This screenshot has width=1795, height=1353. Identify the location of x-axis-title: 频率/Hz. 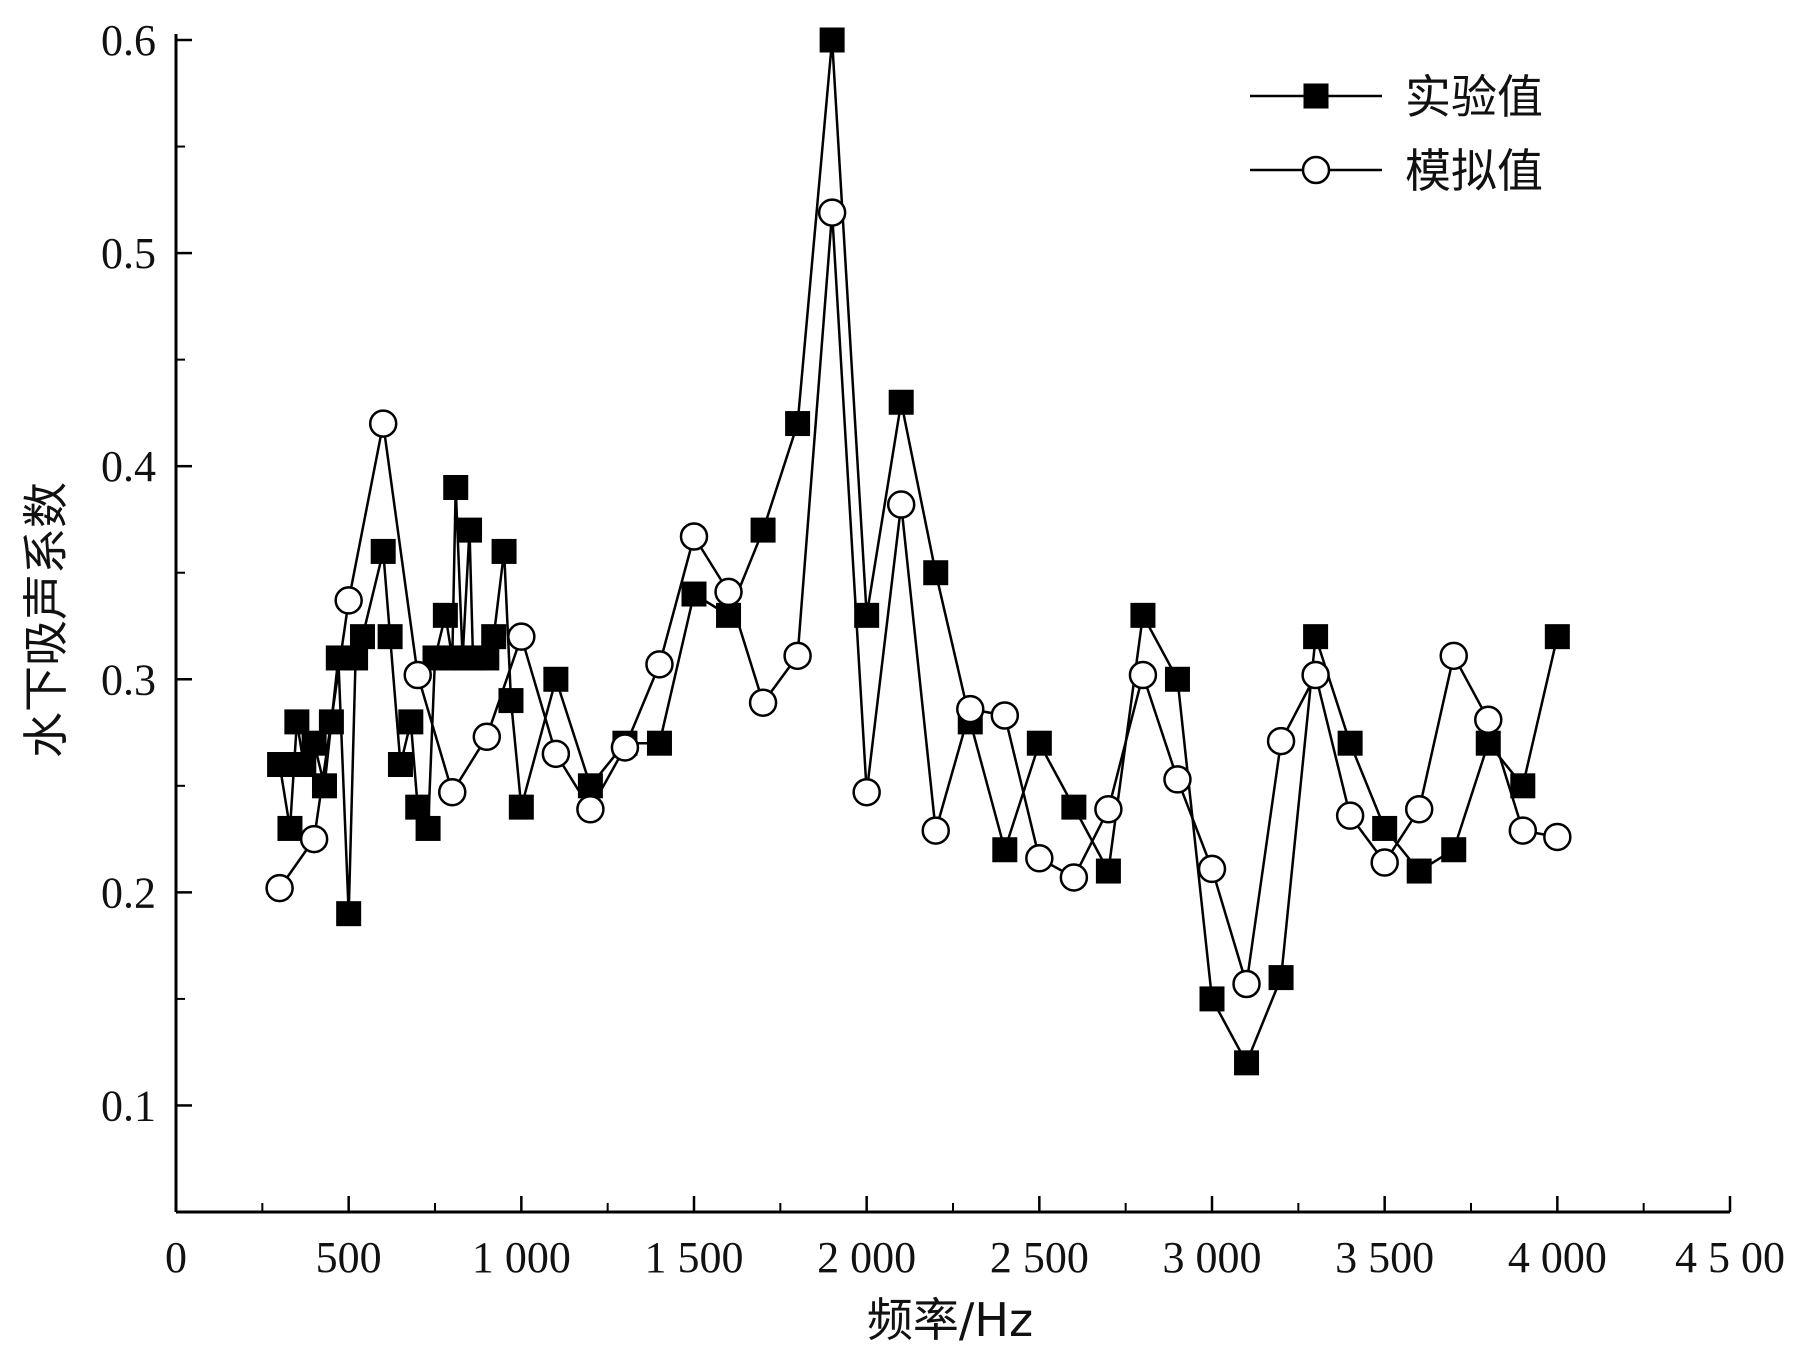
(950, 1320).